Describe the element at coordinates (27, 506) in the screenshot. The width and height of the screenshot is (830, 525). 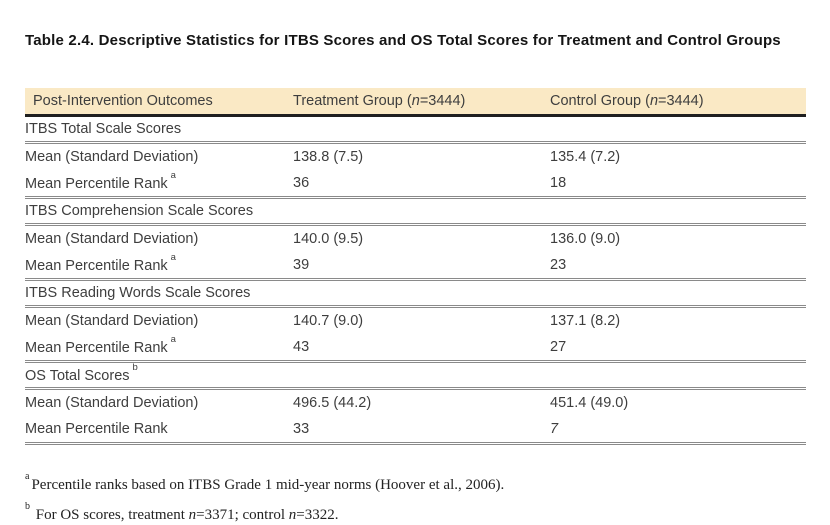
I see `footnote-b-marker: b` at that location.